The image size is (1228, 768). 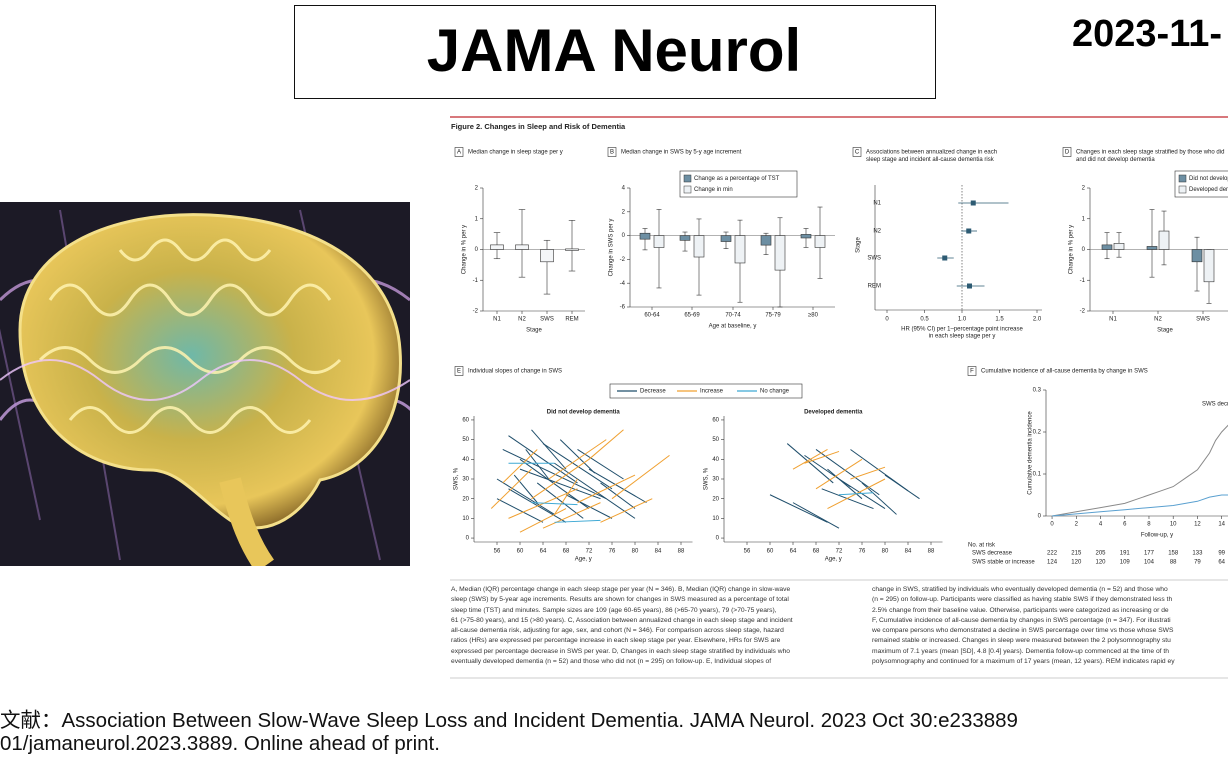 What do you see at coordinates (931, 552) in the screenshot?
I see `x-tick-label: 88` at bounding box center [931, 552].